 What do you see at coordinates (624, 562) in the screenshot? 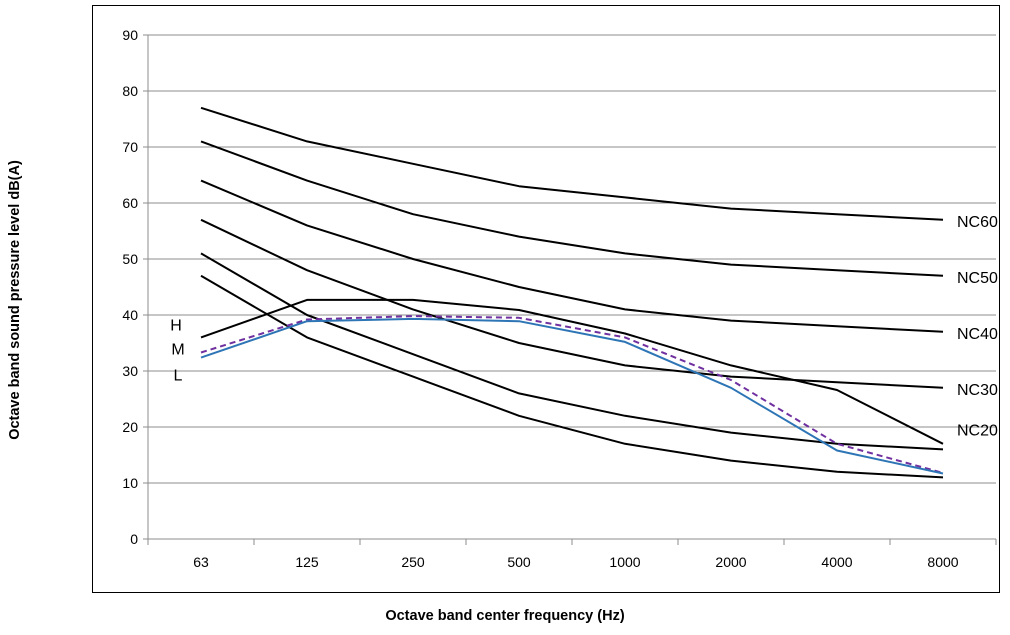
I see `x-tick-label-1000: 1000` at bounding box center [624, 562].